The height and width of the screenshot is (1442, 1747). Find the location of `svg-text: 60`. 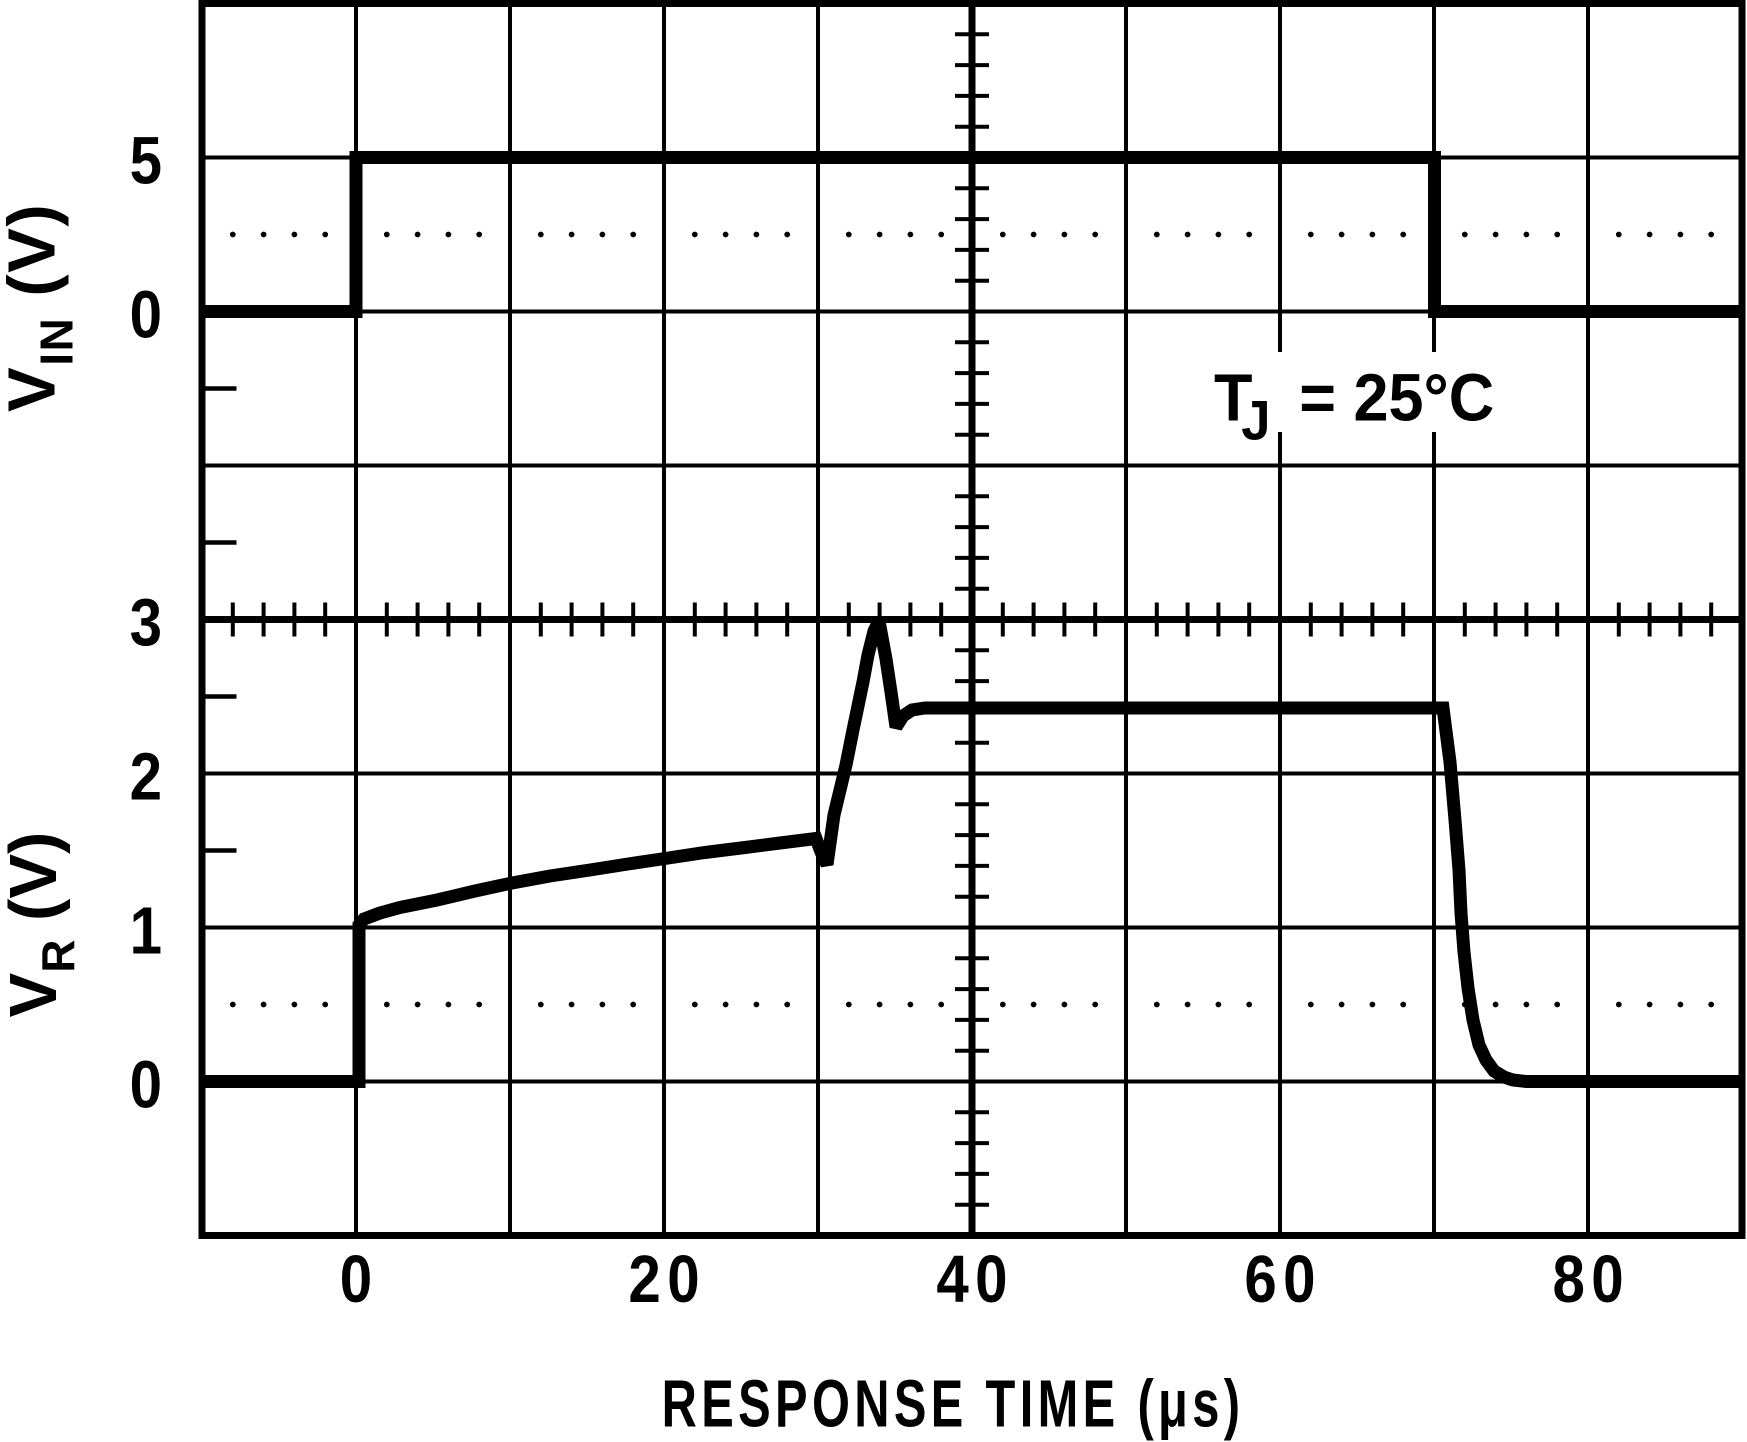

svg-text: 60 is located at coordinates (1283, 1279).